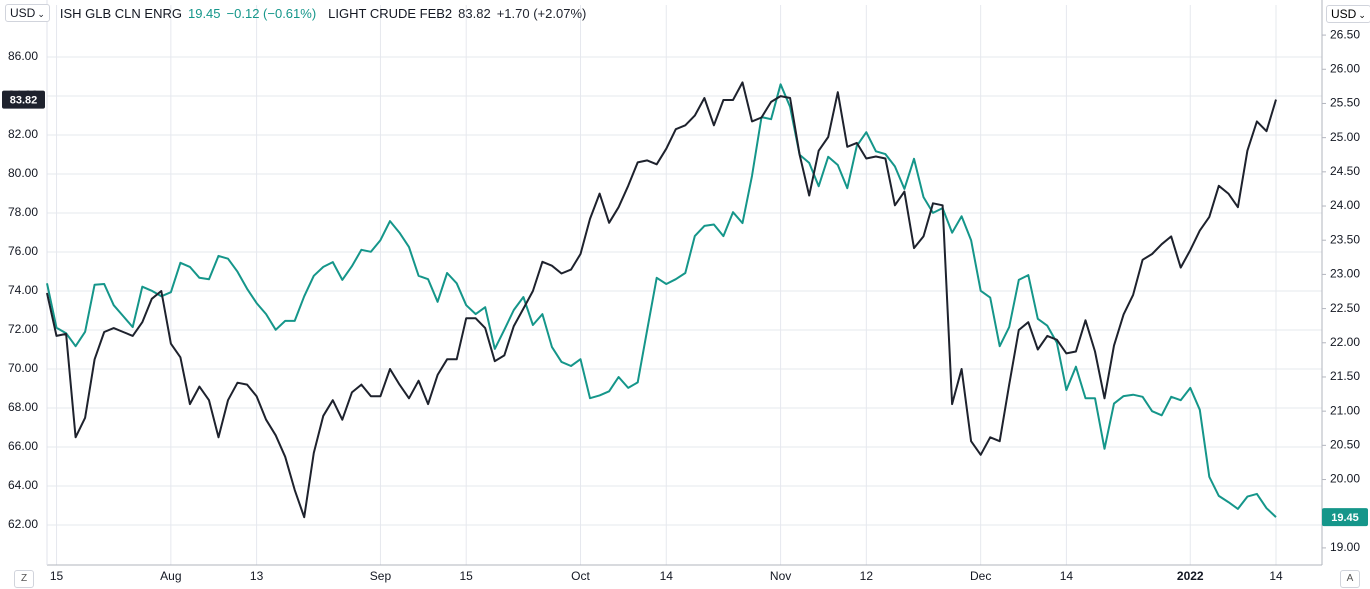 This screenshot has height=589, width=1370. Describe the element at coordinates (1345, 376) in the screenshot. I see `y2-tick-label: 21.50` at that location.